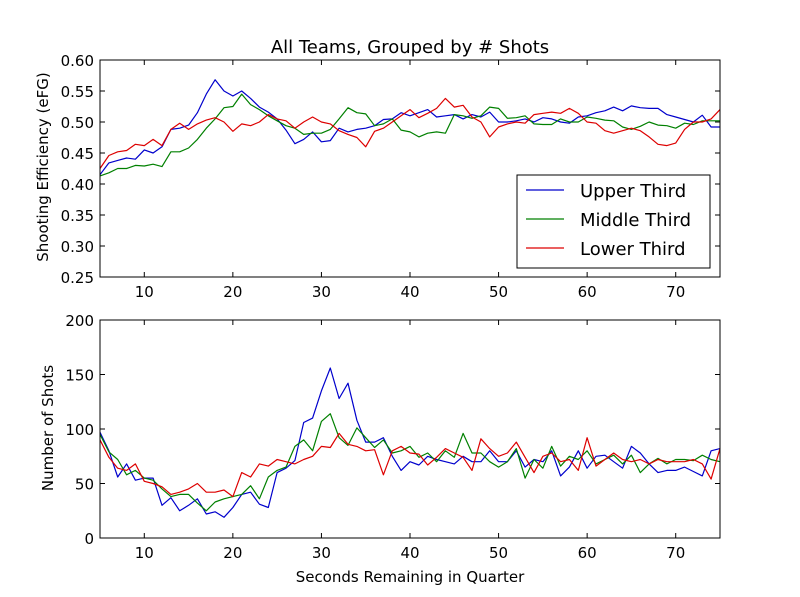 Image resolution: width=800 pixels, height=597 pixels. I want to click on y-tick-label: 0.25, so click(77, 278).